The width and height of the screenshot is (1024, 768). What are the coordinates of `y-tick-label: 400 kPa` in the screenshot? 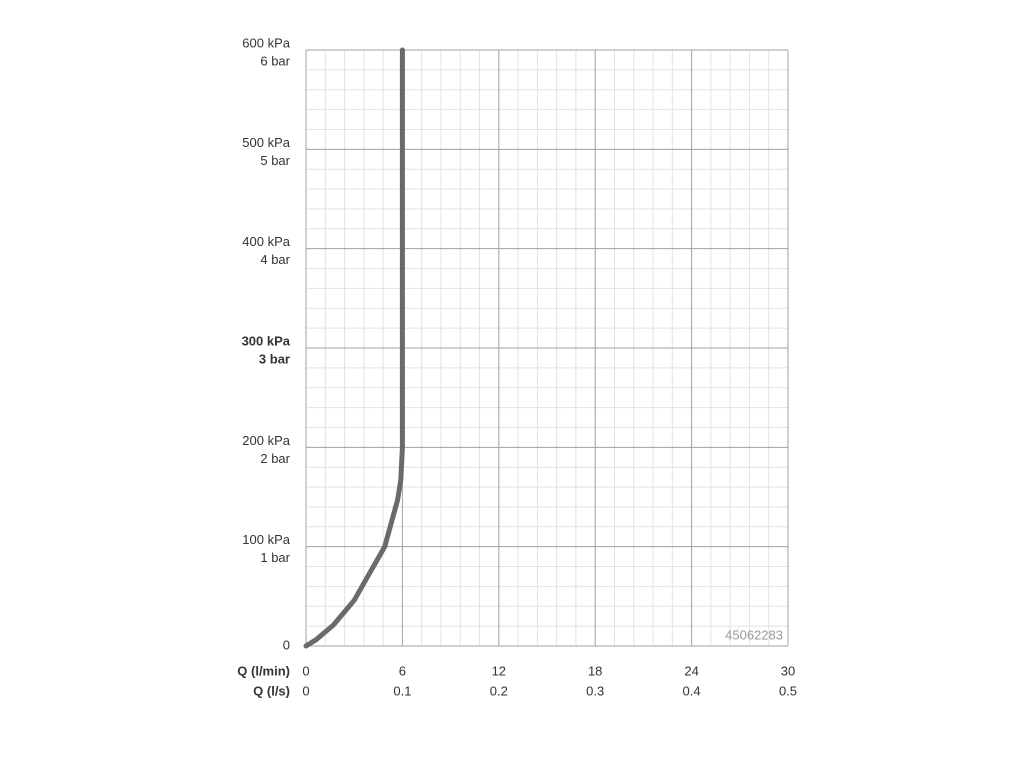 It's located at (266, 241).